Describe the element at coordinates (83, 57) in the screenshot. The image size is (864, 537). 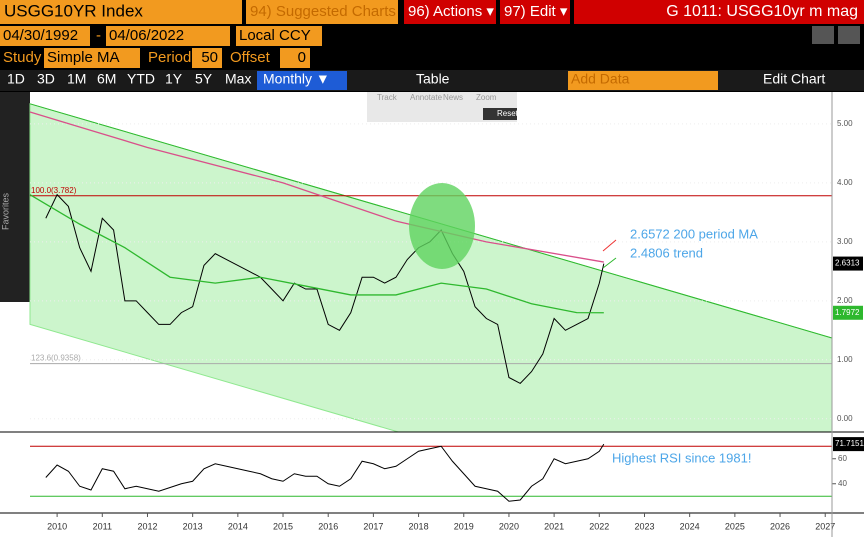
I see `study-name: Simple MA` at that location.